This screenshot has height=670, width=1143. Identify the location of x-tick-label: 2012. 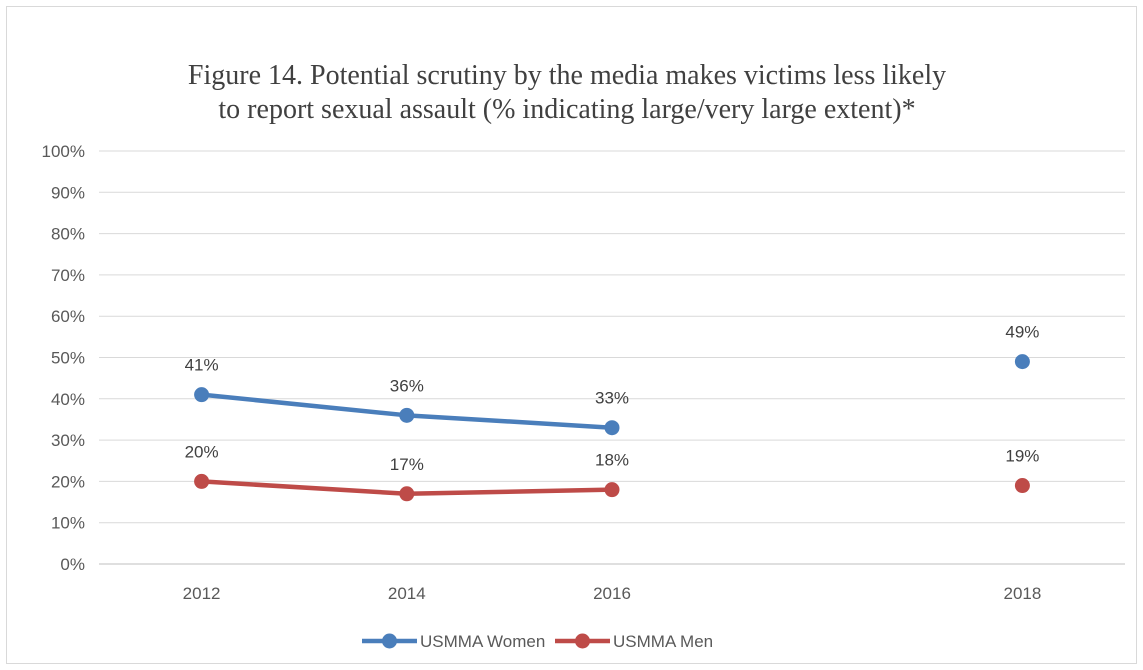
(202, 593).